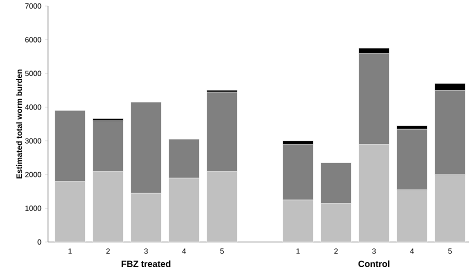 Image resolution: width=471 pixels, height=277 pixels. What do you see at coordinates (374, 264) in the screenshot?
I see `text: Control` at bounding box center [374, 264].